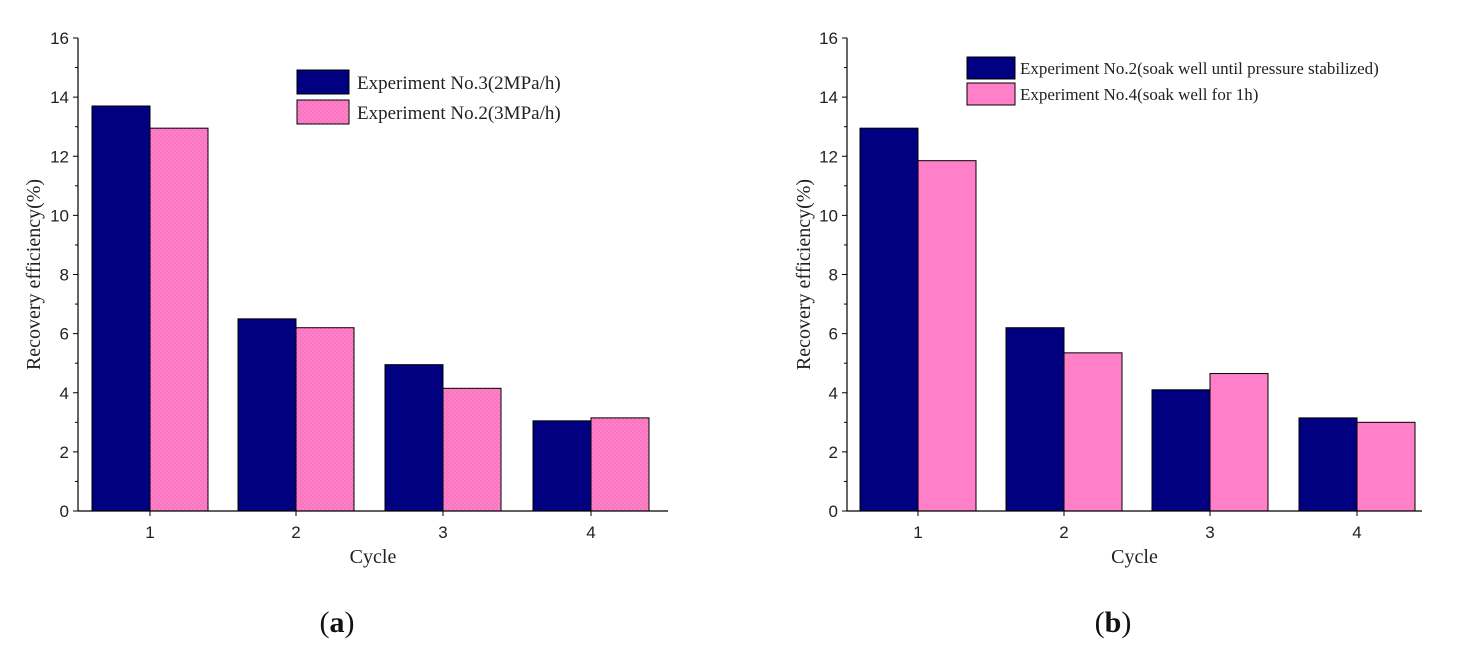  Describe the element at coordinates (1139, 94) in the screenshot. I see `legend-label-2: Experiment No.4(soak well for 1h)` at that location.